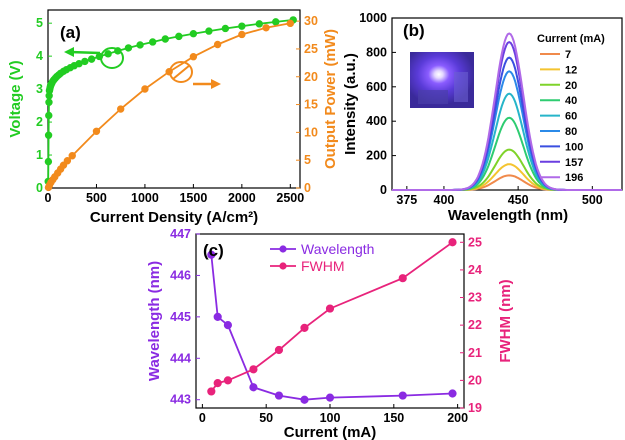 This screenshot has width=625, height=440. Describe the element at coordinates (383, 190) in the screenshot. I see `panel-b-ytick-label: 0` at that location.